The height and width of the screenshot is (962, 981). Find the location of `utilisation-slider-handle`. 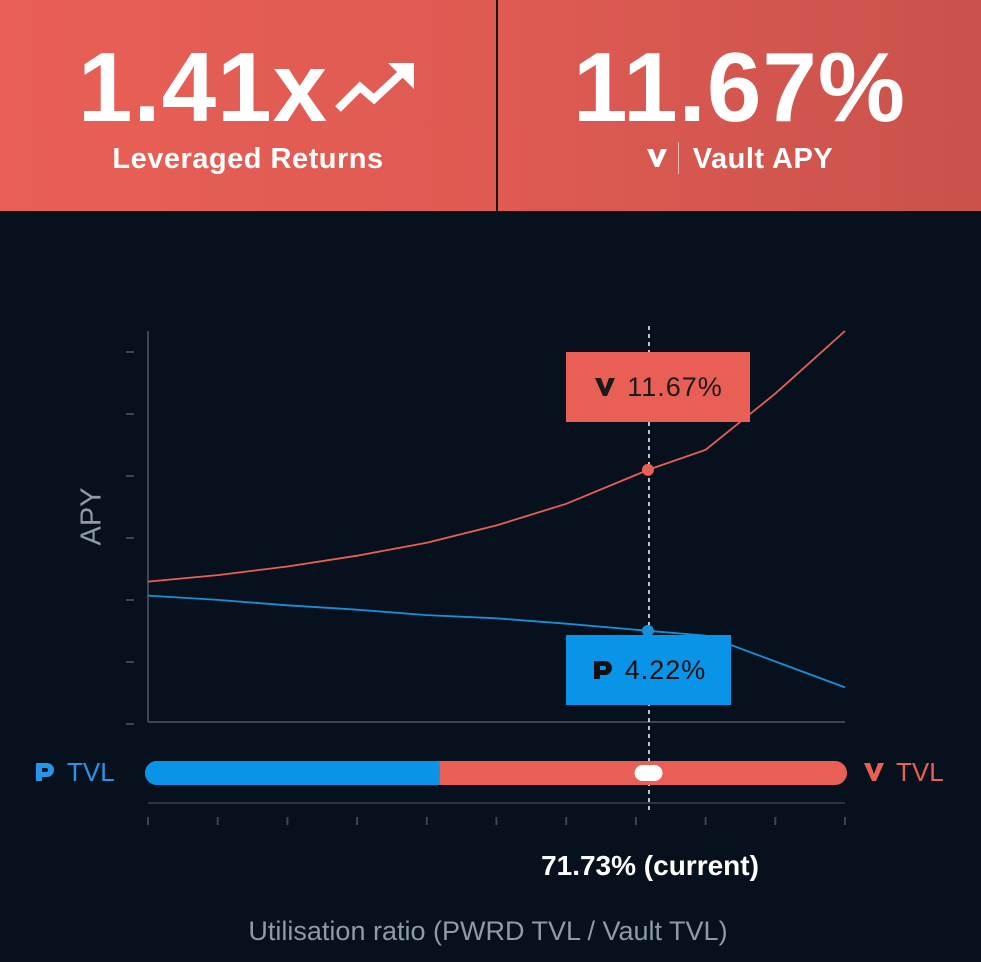

utilisation-slider-handle is located at coordinates (648, 773).